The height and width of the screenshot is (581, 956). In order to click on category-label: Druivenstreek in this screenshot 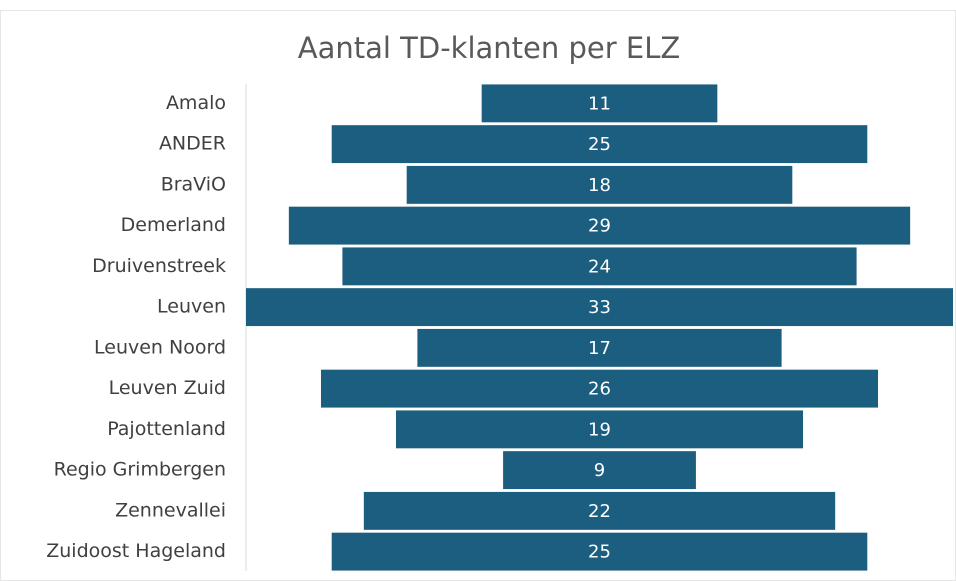, I will do `click(159, 266)`.